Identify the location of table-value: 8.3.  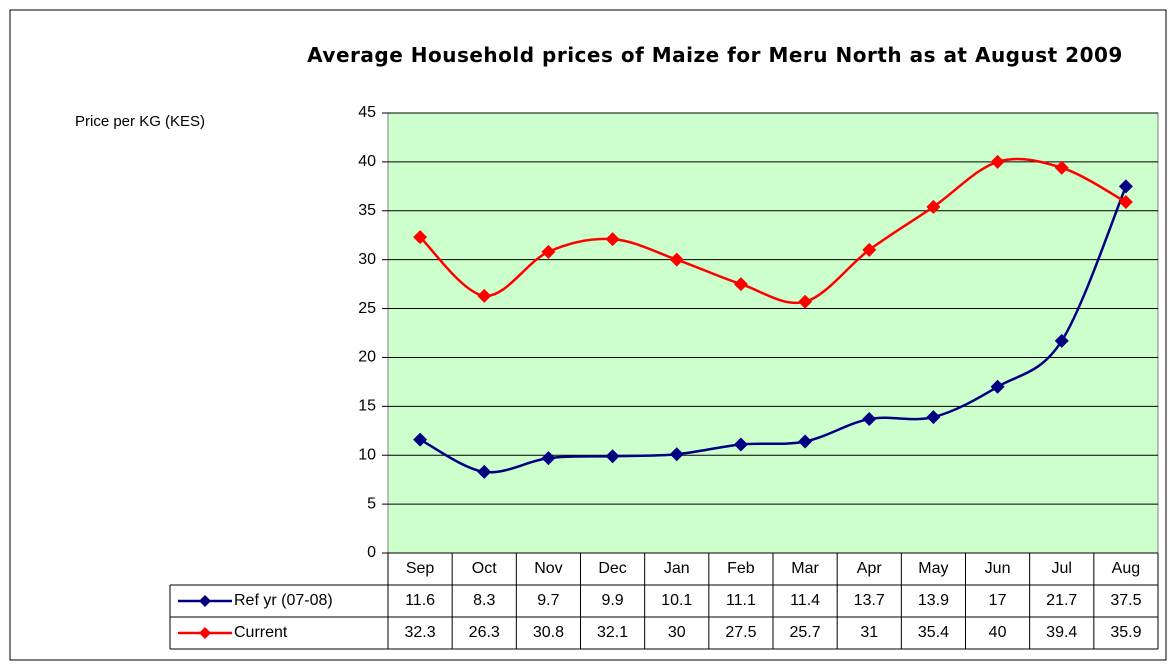
(484, 600).